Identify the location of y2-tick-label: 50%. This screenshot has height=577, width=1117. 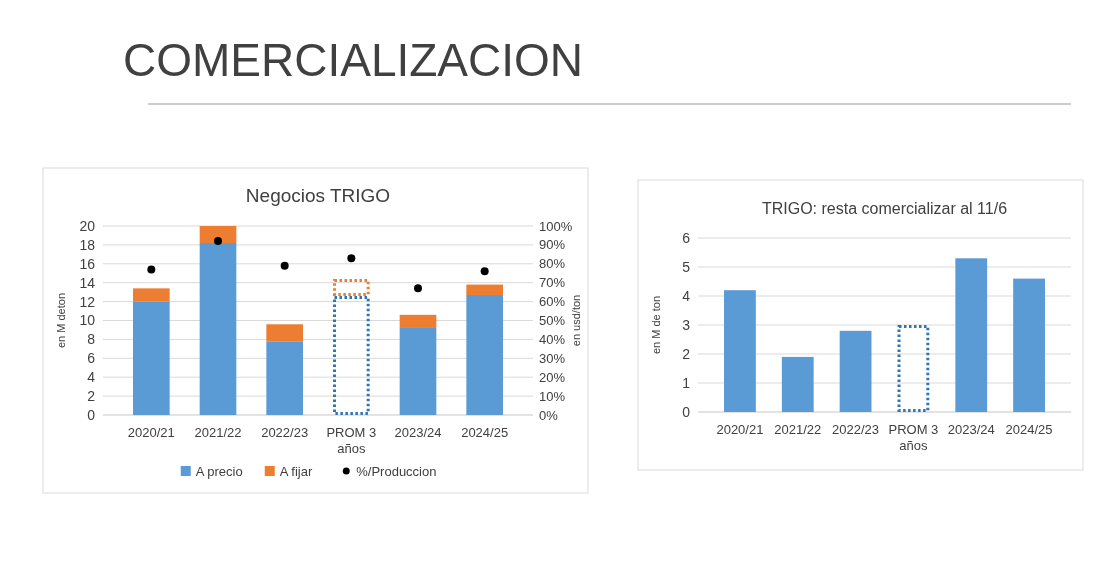
(552, 321).